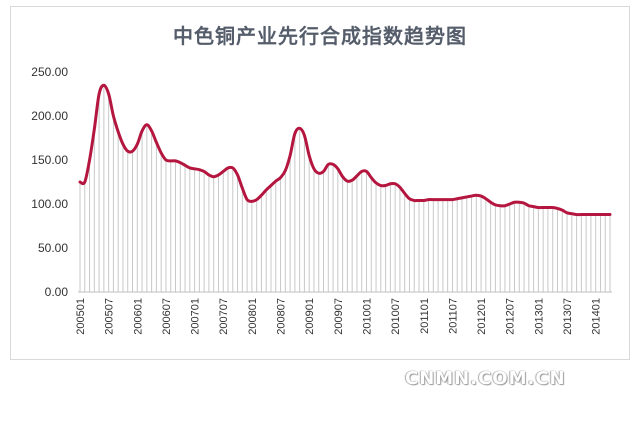 Image resolution: width=640 pixels, height=425 pixels. I want to click on y-tick-label: 200.00, so click(49, 116).